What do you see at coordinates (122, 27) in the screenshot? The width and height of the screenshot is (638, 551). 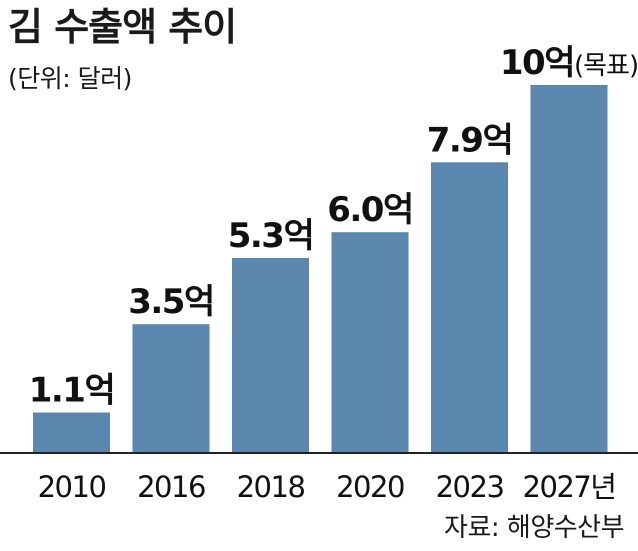 I see `chart-title: 김 수출액 추이` at bounding box center [122, 27].